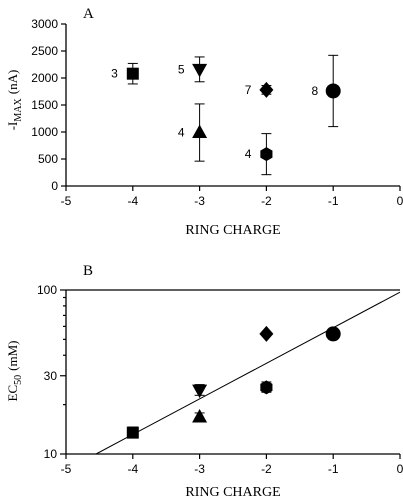 The height and width of the screenshot is (500, 403). What do you see at coordinates (232, 230) in the screenshot?
I see `panel-a-x-axis-title: RING CHARGE` at bounding box center [232, 230].